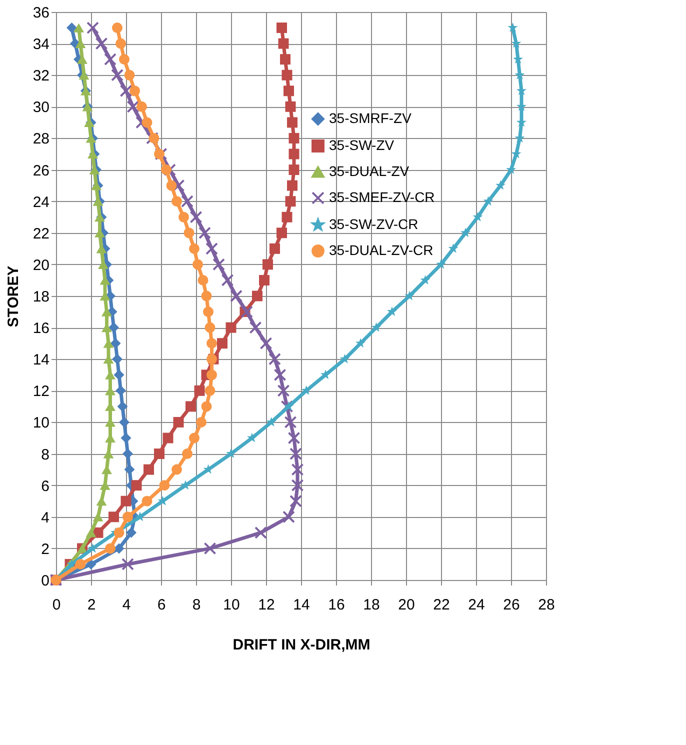 Image resolution: width=686 pixels, height=745 pixels. Describe the element at coordinates (406, 605) in the screenshot. I see `x-tick-label: 20` at that location.